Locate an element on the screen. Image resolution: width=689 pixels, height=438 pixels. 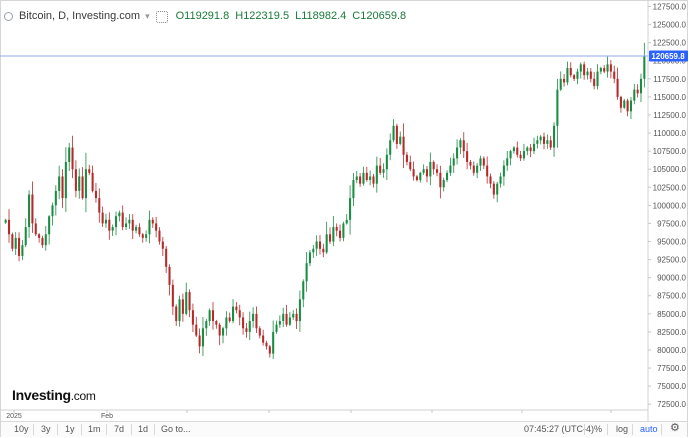
range-7d-button: 7d is located at coordinates (119, 429).